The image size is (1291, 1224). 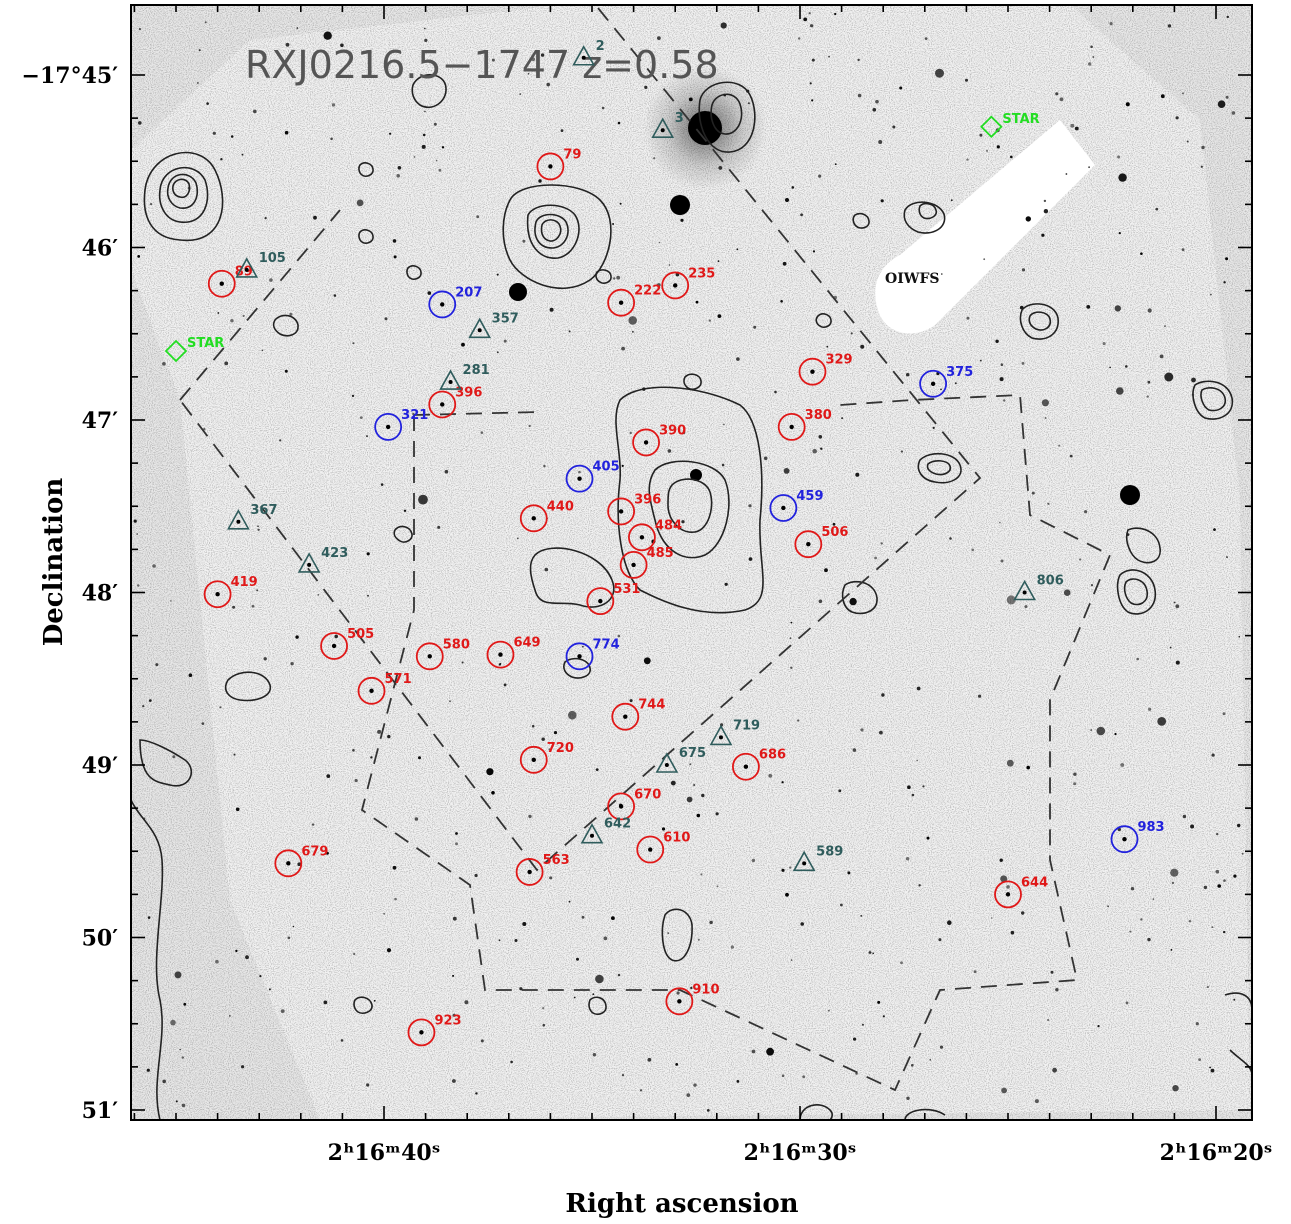 I want to click on source-label: 774, so click(x=606, y=644).